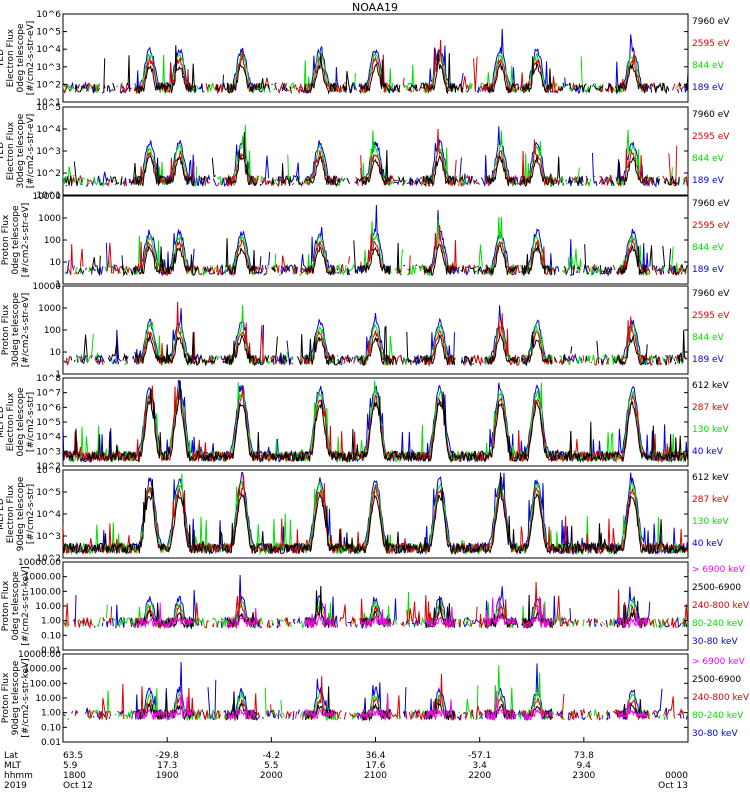 Image resolution: width=750 pixels, height=804 pixels. Describe the element at coordinates (48, 471) in the screenshot. I see `y-tick-label: 10^6` at that location.